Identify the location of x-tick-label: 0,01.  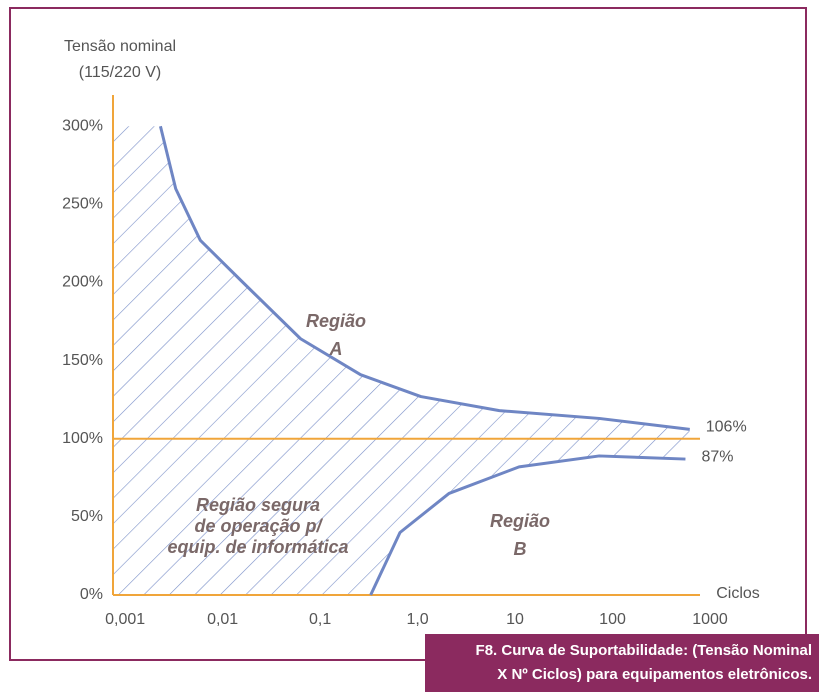
(222, 619).